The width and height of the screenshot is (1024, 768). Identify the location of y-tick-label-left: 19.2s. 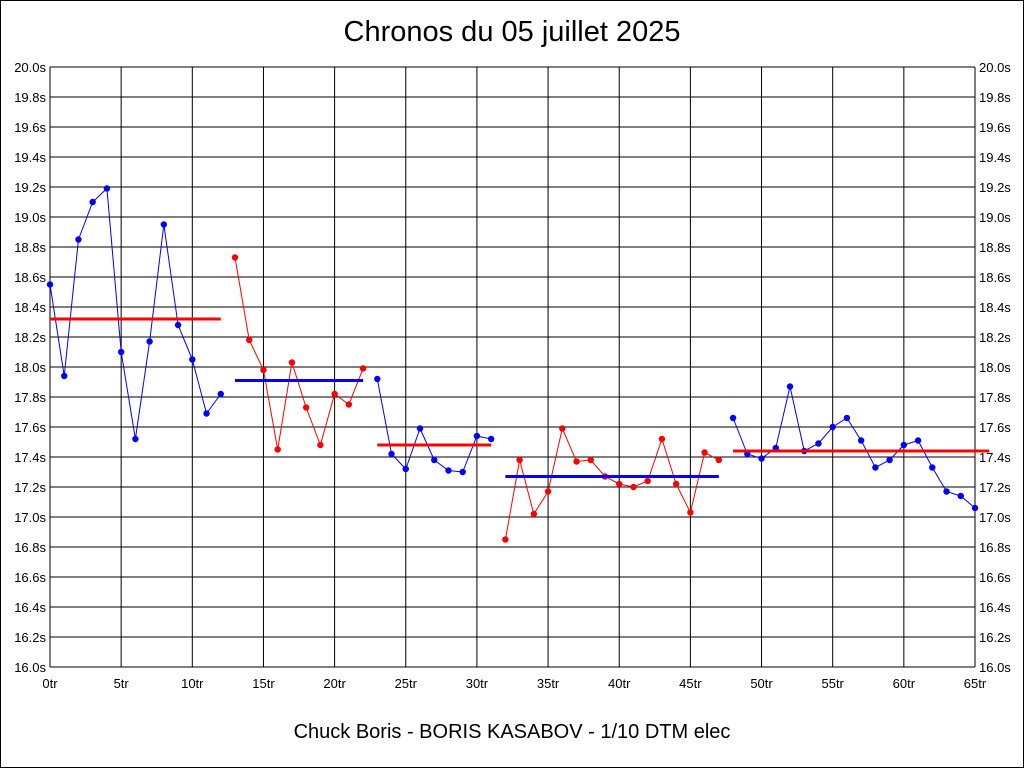
(30, 187).